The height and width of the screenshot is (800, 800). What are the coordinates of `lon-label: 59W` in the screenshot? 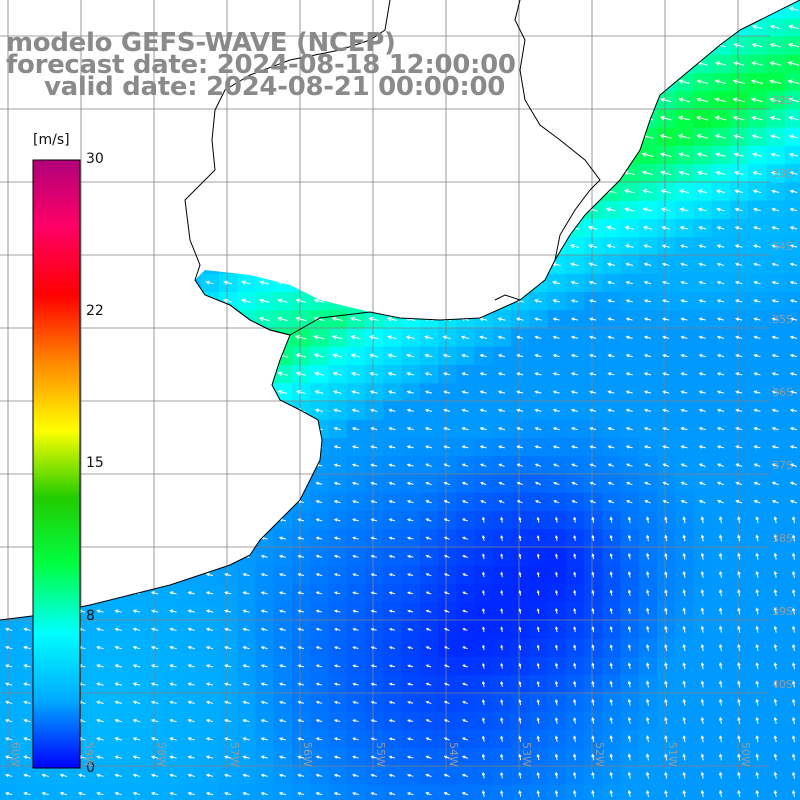 It's located at (88, 754).